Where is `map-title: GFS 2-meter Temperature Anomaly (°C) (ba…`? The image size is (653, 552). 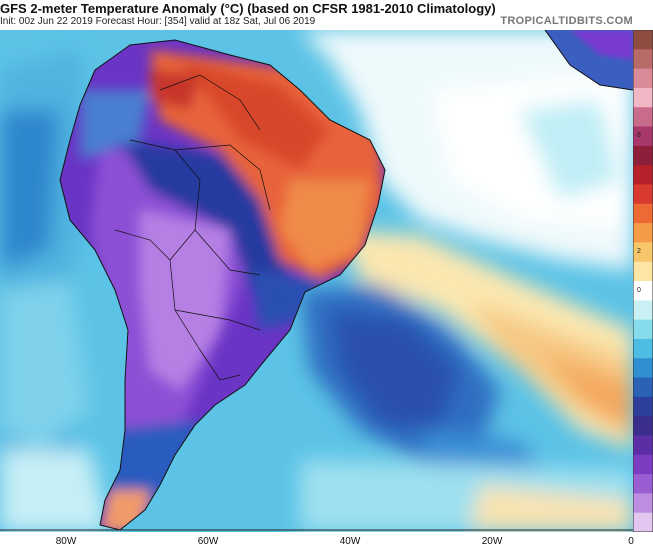 map-title: GFS 2-meter Temperature Anomaly (°C) (ba… is located at coordinates (248, 8).